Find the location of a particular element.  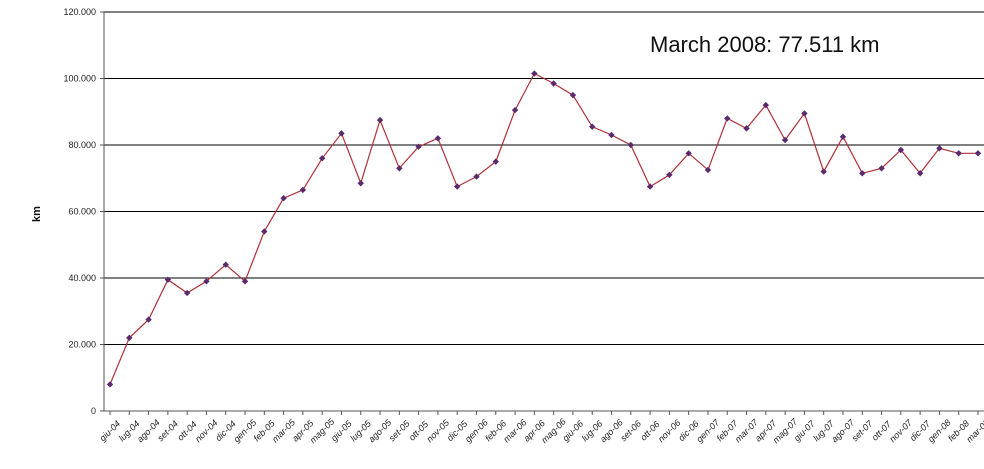

x-tick-label: ago-04 is located at coordinates (148, 430).